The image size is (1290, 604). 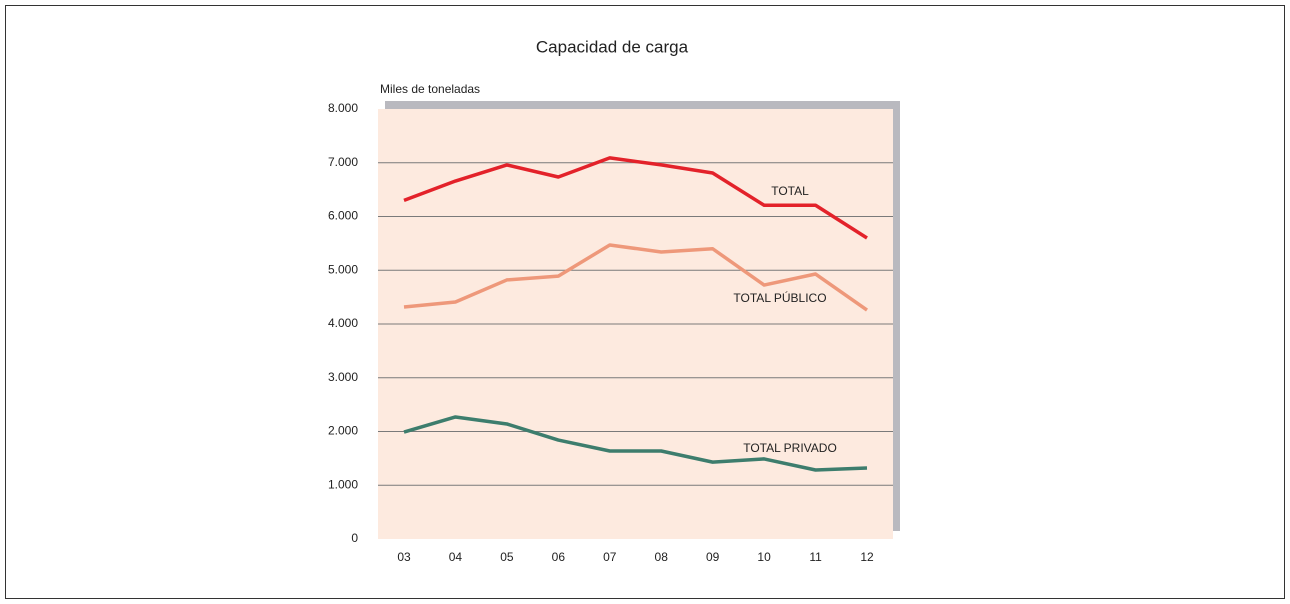 I want to click on x-tick-label: 11, so click(x=815, y=557).